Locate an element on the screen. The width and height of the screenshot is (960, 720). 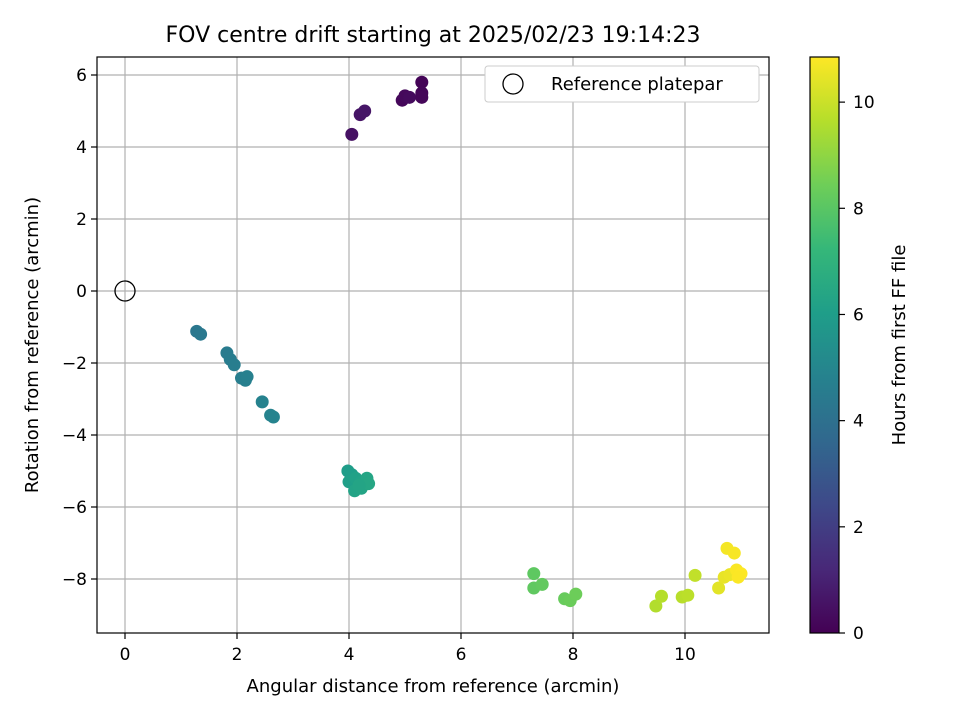
colorbar-tick-label: 0 is located at coordinates (858, 634).